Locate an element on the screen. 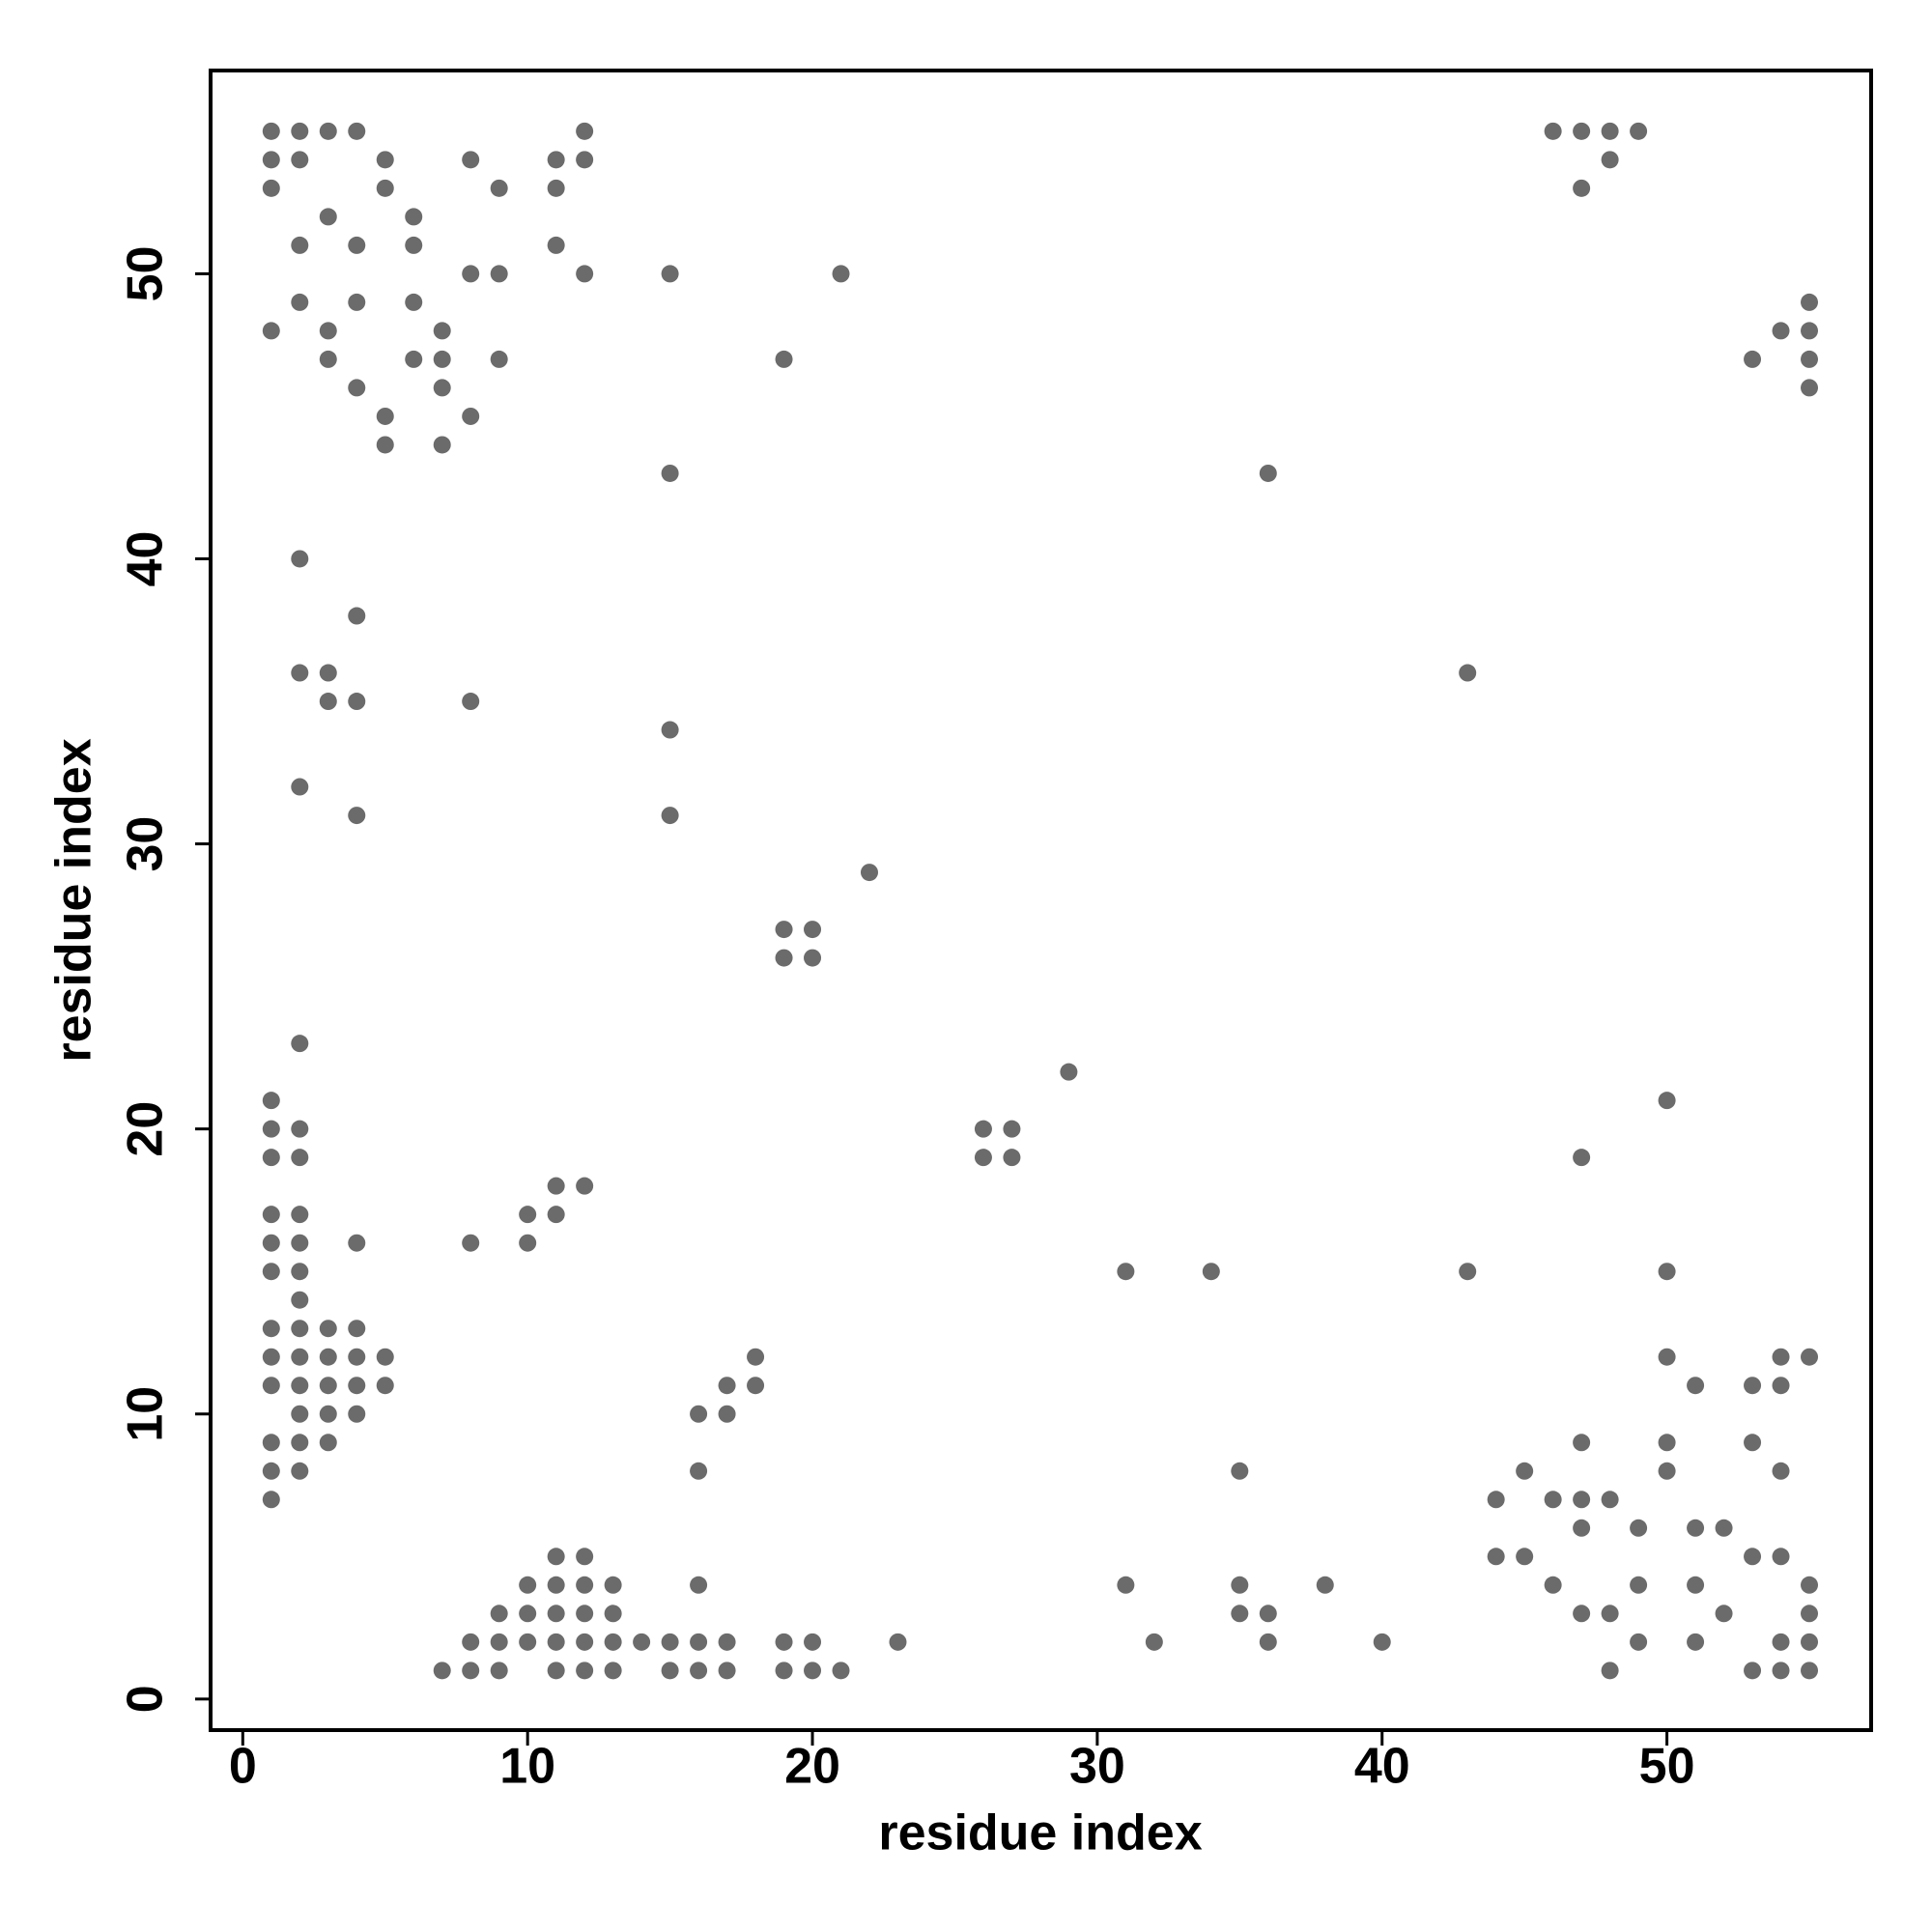  y-tick-label: 0 is located at coordinates (146, 1699).